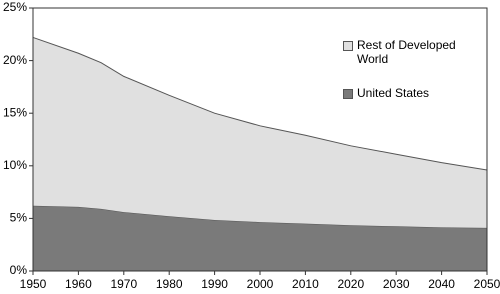 Image resolution: width=500 pixels, height=294 pixels. Describe the element at coordinates (15, 165) in the screenshot. I see `y-tick-label: 10%` at that location.